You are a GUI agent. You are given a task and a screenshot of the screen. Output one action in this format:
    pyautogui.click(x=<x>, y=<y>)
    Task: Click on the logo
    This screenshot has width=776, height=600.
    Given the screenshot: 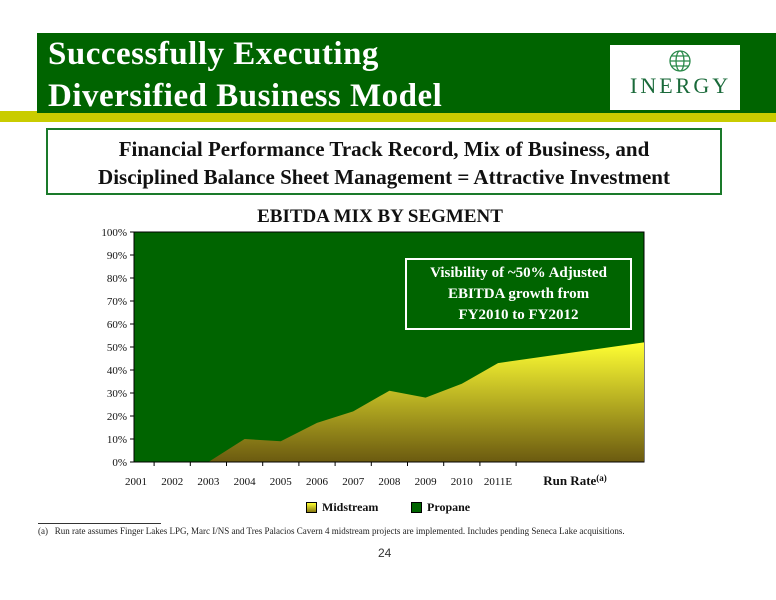 What is the action you would take?
    pyautogui.click(x=675, y=77)
    